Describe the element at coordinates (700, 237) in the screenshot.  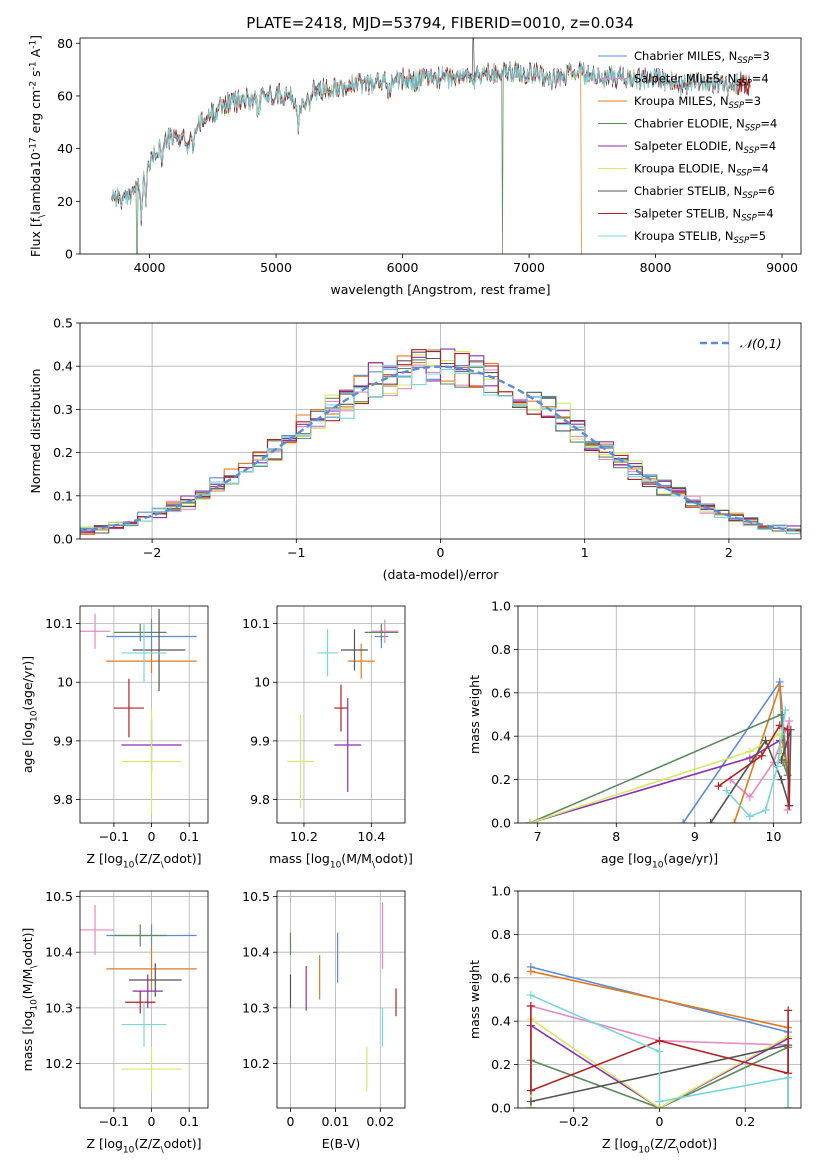
I see `legend-label: Kroupa STELIB, NSSP=5` at that location.